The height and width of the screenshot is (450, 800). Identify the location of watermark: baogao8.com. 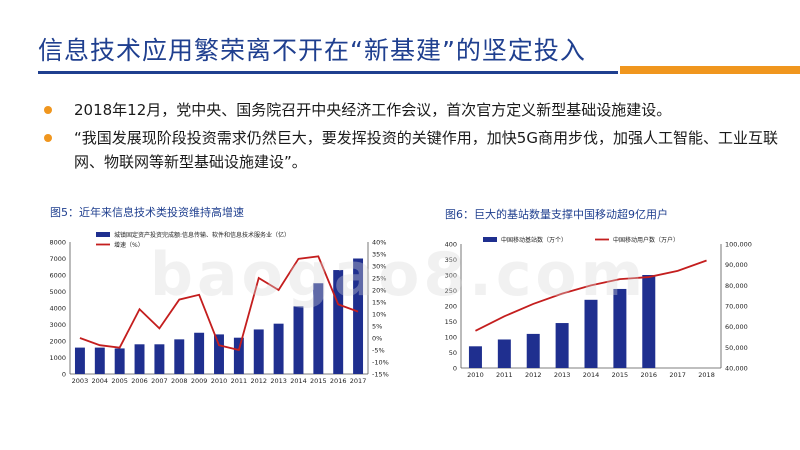
(399, 275).